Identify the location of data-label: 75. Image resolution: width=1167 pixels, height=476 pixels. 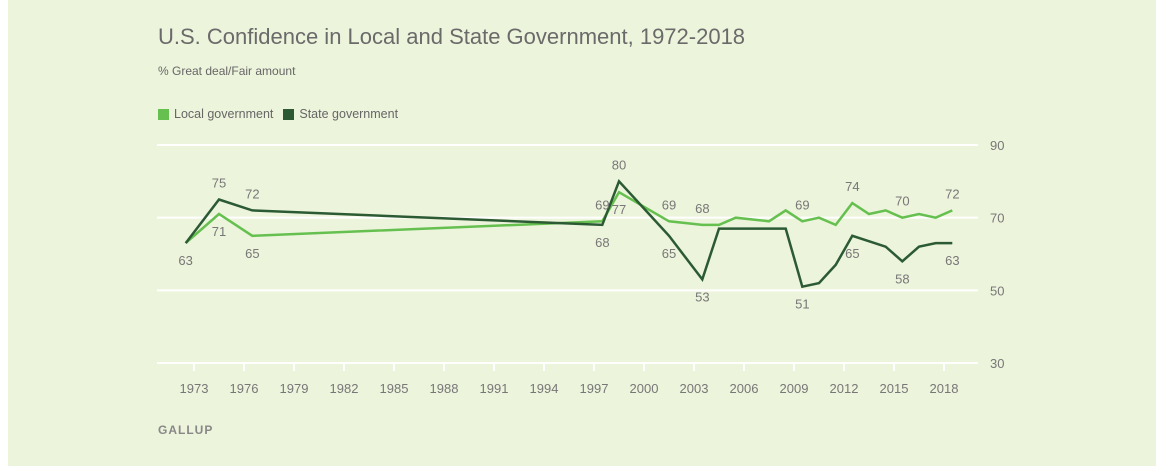
(219, 183).